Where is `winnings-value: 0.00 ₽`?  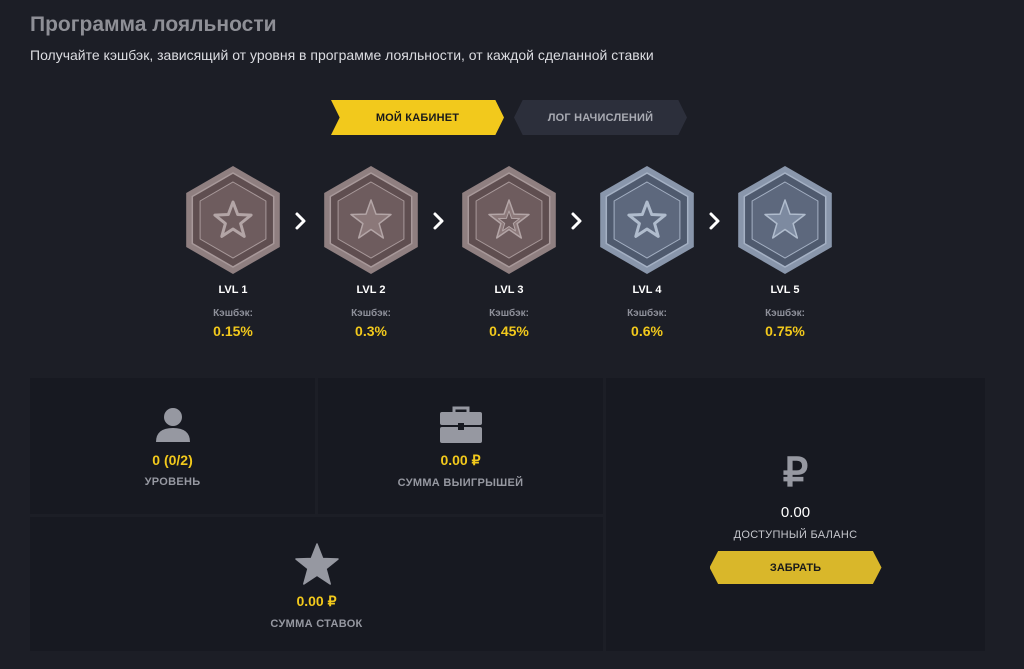 winnings-value: 0.00 ₽ is located at coordinates (460, 460).